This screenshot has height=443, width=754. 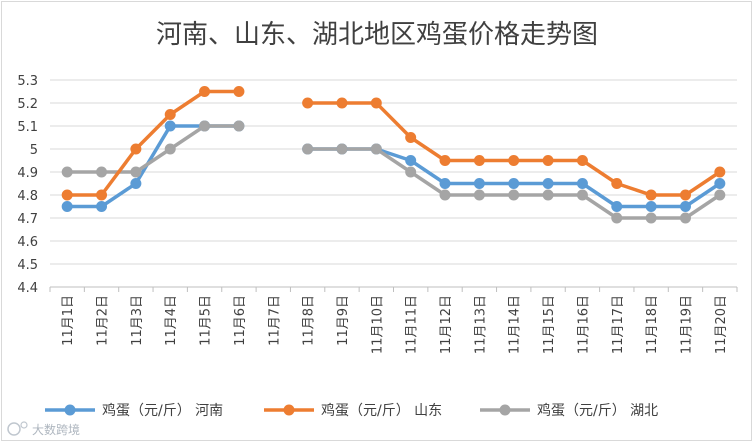 What do you see at coordinates (27, 219) in the screenshot?
I see `y-tick-label: 4.7` at bounding box center [27, 219].